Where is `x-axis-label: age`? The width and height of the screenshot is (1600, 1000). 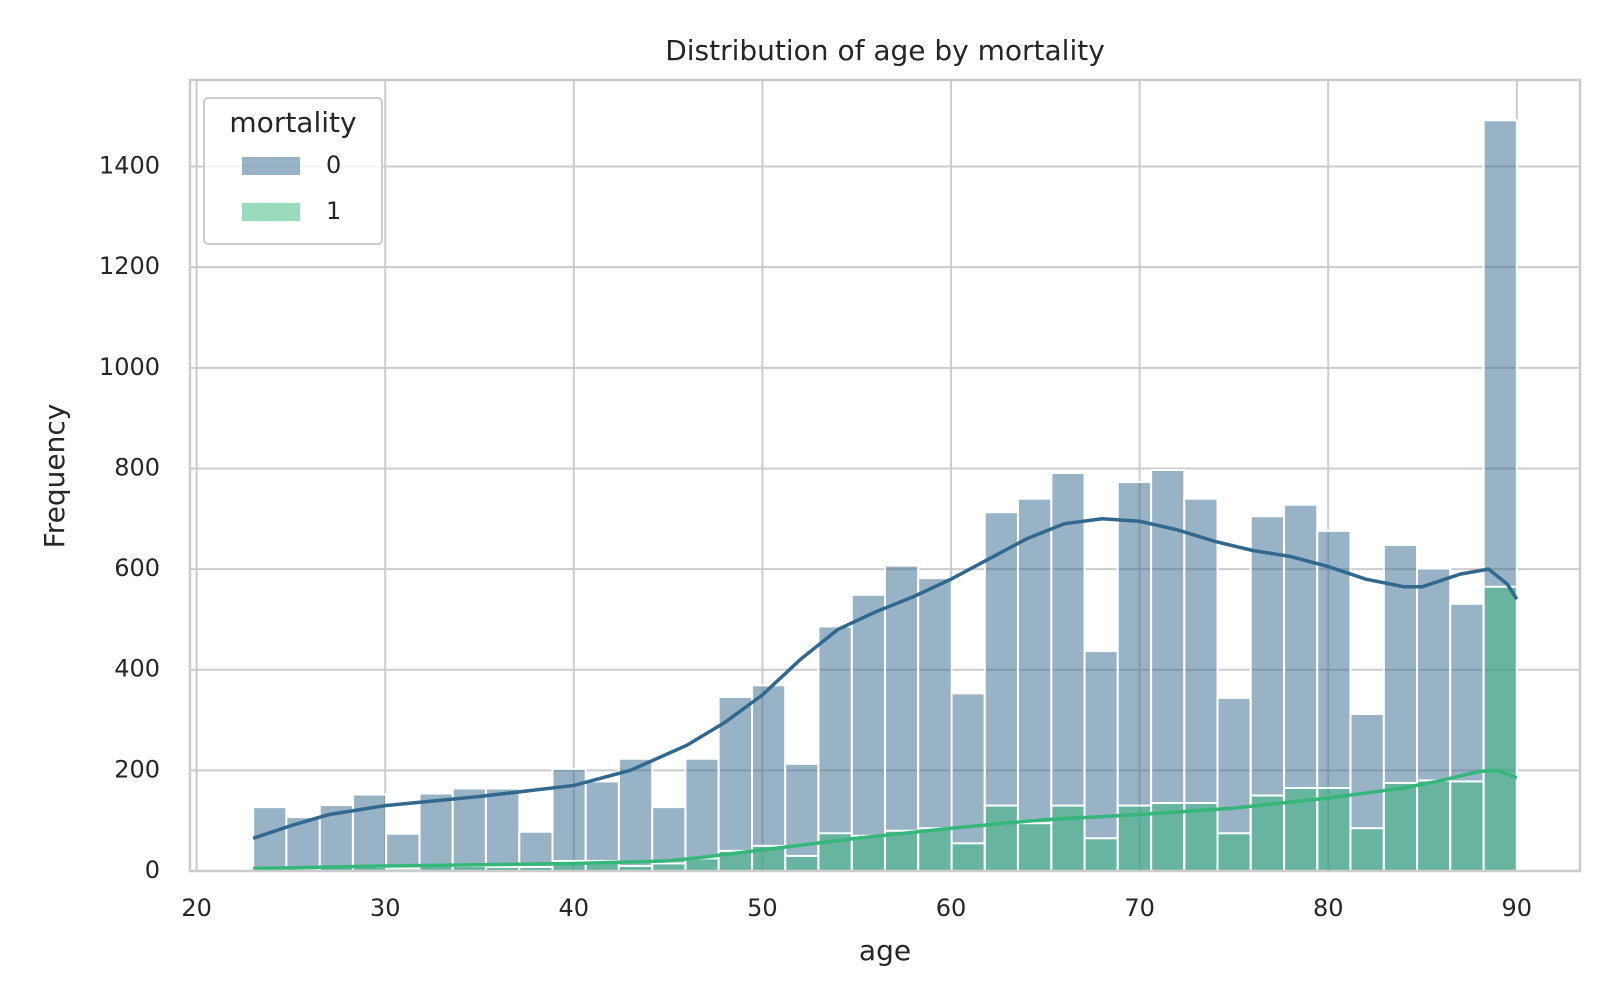
x-axis-label: age is located at coordinates (885, 950).